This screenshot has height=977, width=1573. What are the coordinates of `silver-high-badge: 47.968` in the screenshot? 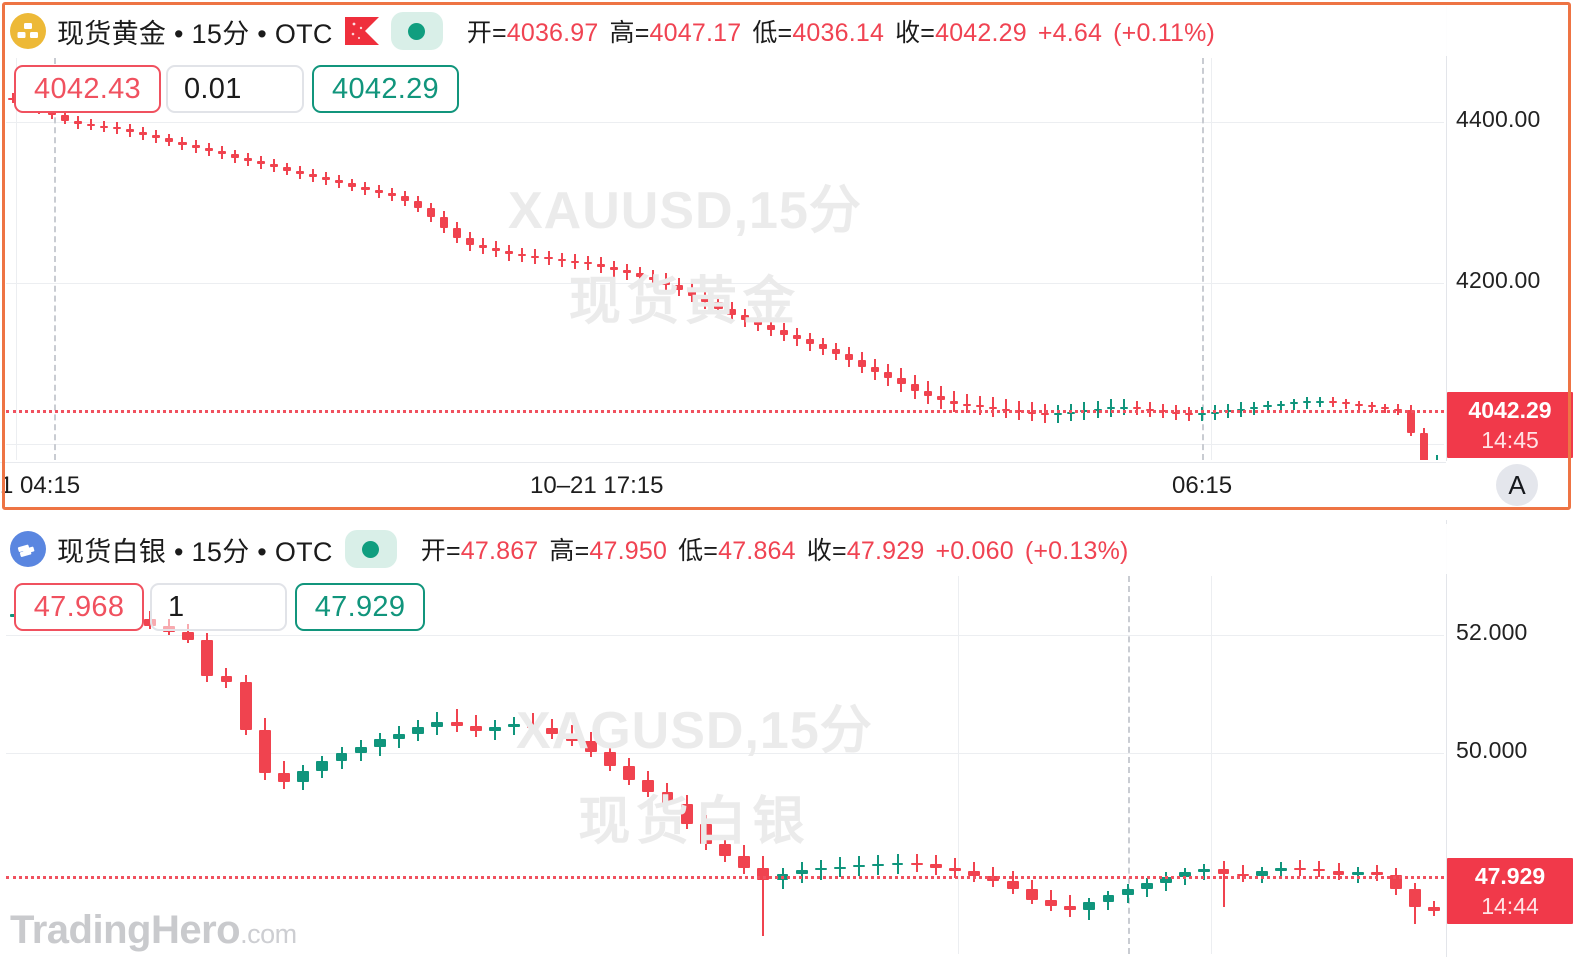 It's located at (79, 607).